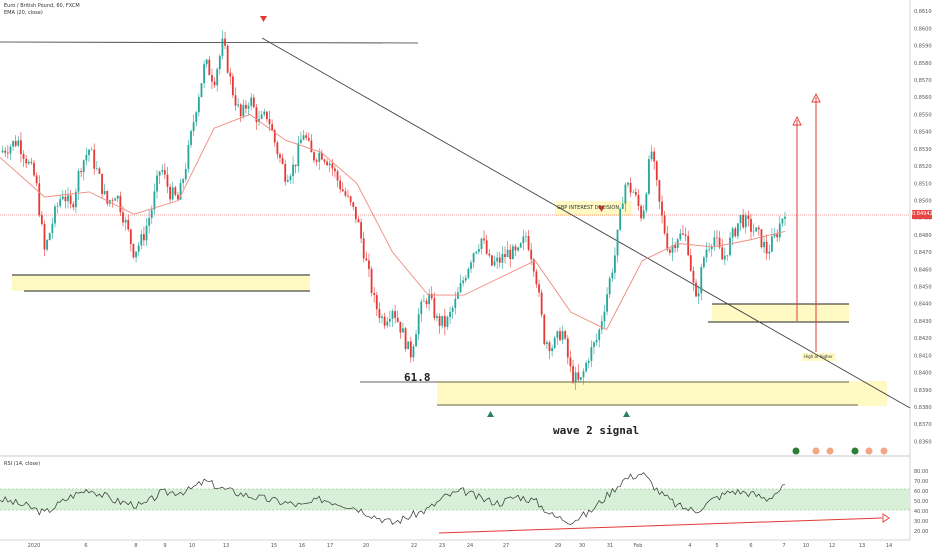  Describe the element at coordinates (797, 120) in the screenshot. I see `target-arrow-1-icon` at that location.